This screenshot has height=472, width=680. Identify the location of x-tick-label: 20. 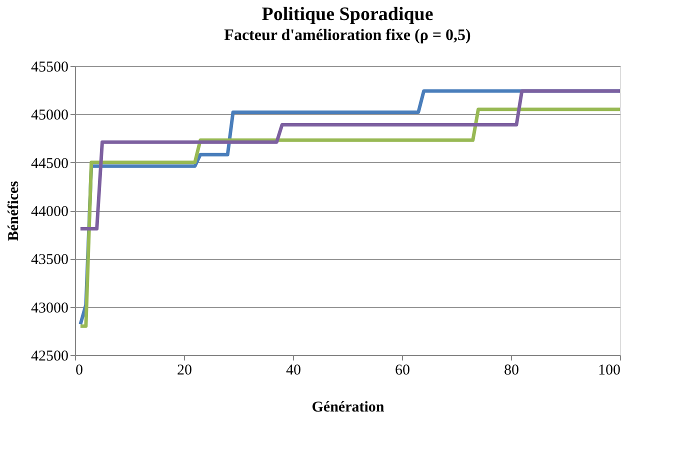
(184, 370).